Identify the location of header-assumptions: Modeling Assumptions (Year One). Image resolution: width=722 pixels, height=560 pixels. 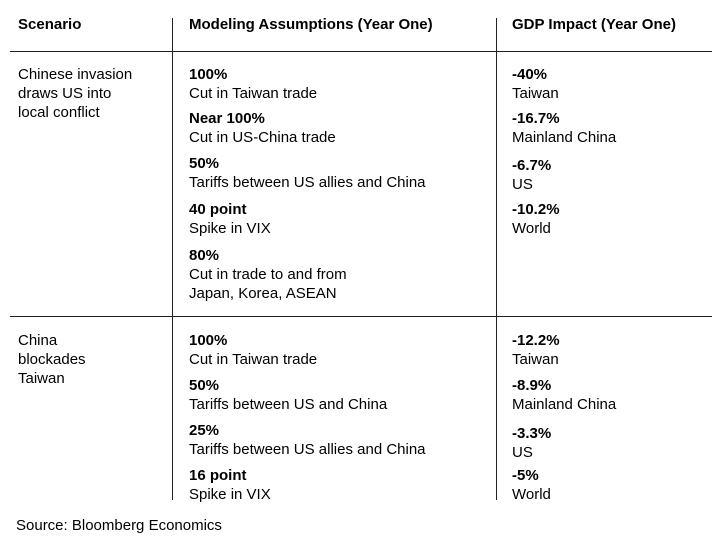
(311, 24).